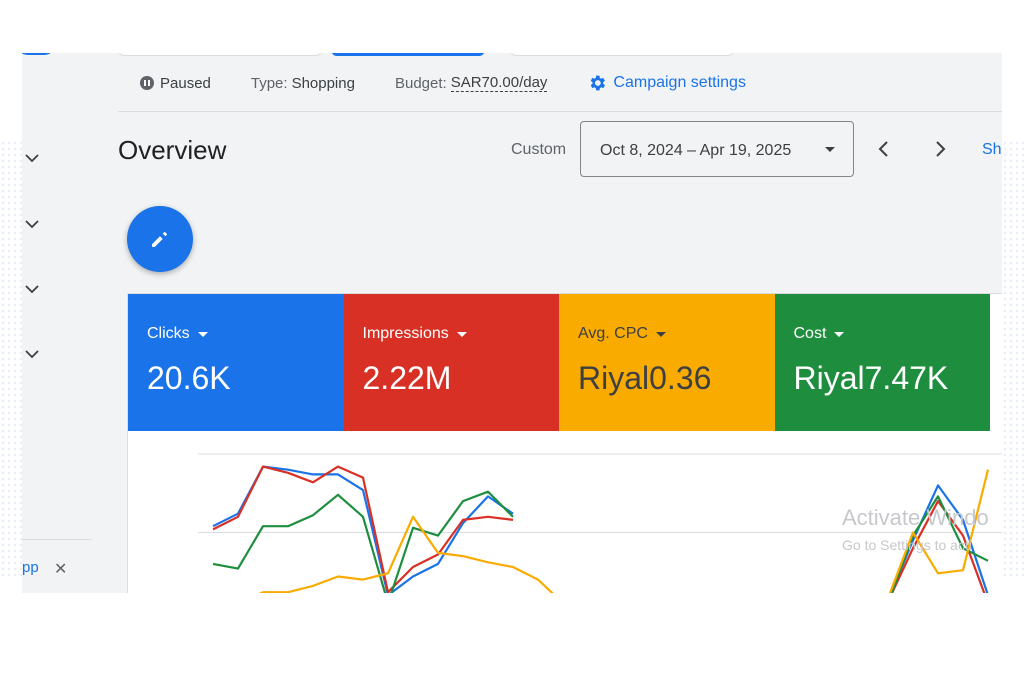 Image resolution: width=1024 pixels, height=683 pixels. Describe the element at coordinates (810, 333) in the screenshot. I see `metric-name: Cost` at that location.